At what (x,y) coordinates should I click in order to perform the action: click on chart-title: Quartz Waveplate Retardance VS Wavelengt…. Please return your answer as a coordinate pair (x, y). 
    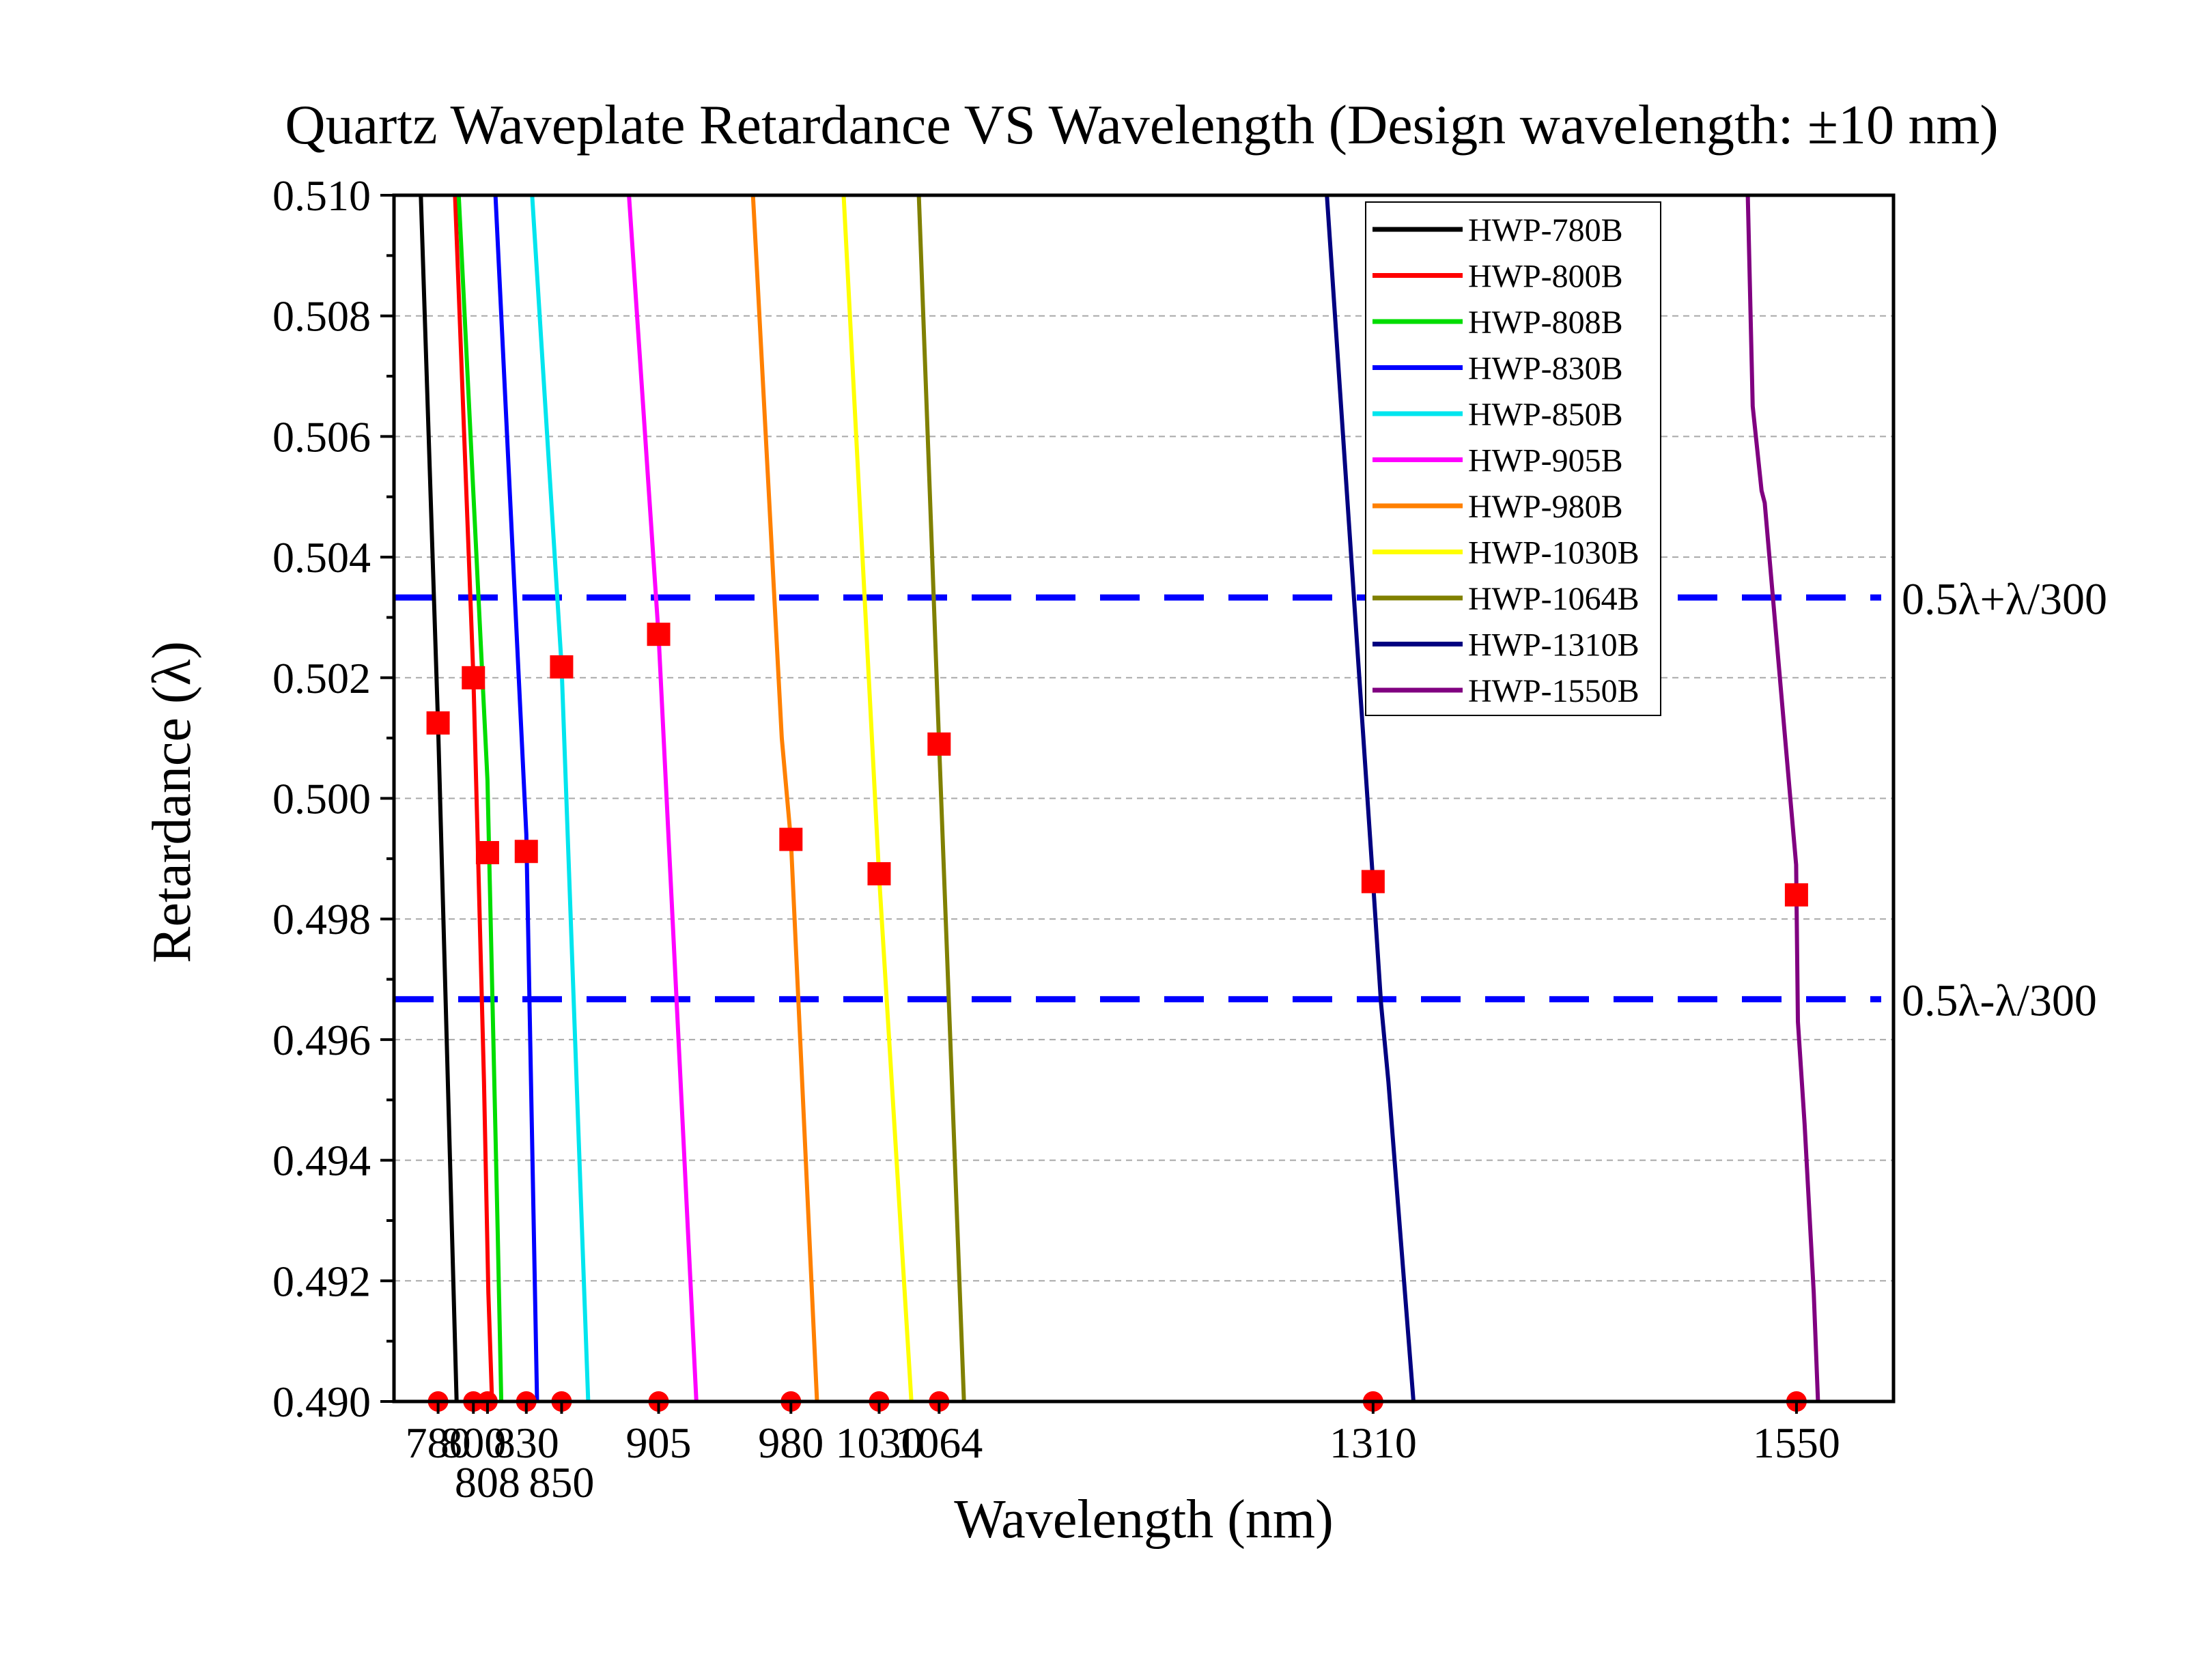
    Looking at the image, I should click on (1141, 125).